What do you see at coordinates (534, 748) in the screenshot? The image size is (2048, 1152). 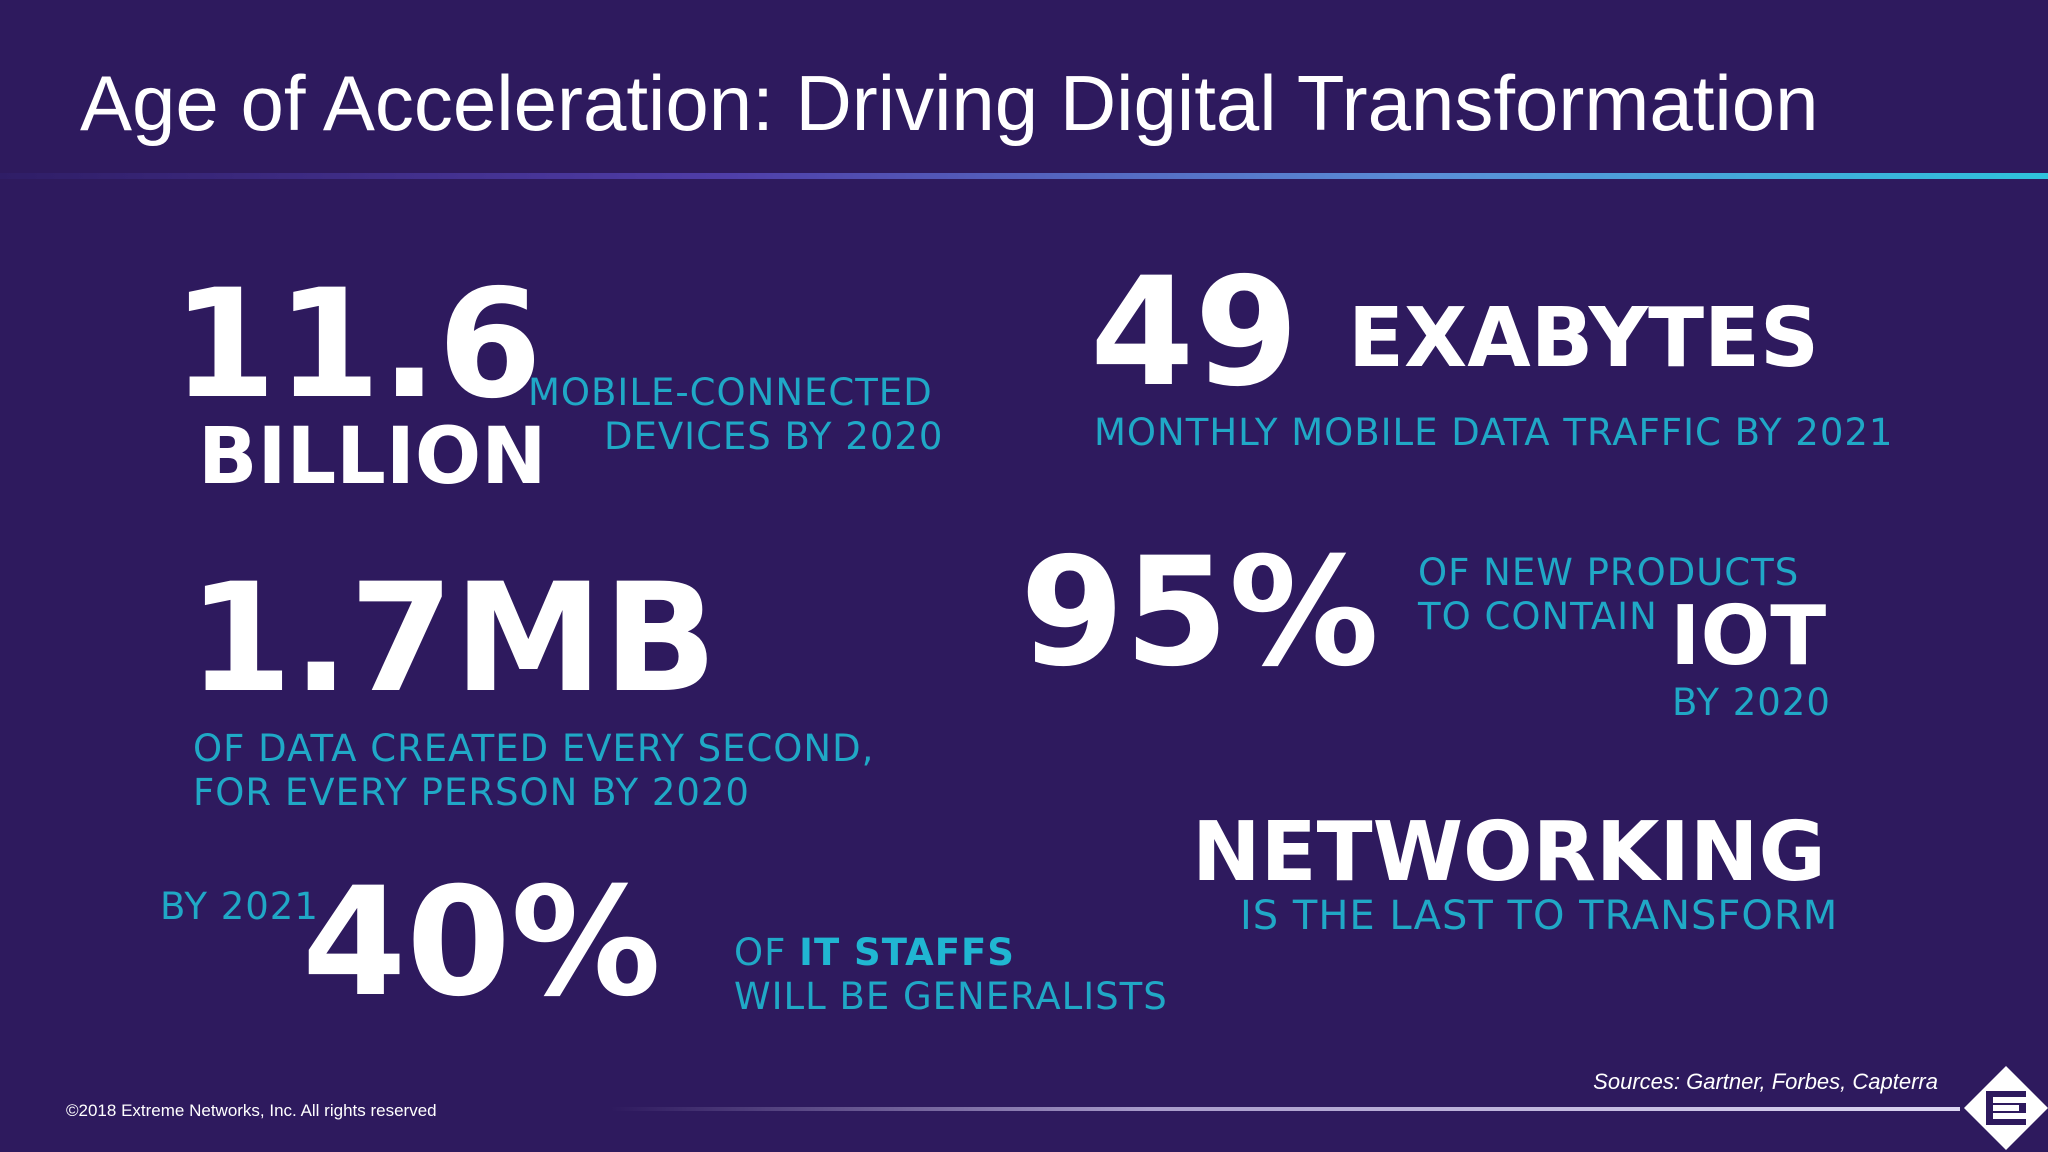 I see `data-caption-line1: OF DATA CREATED EVERY SECOND,` at bounding box center [534, 748].